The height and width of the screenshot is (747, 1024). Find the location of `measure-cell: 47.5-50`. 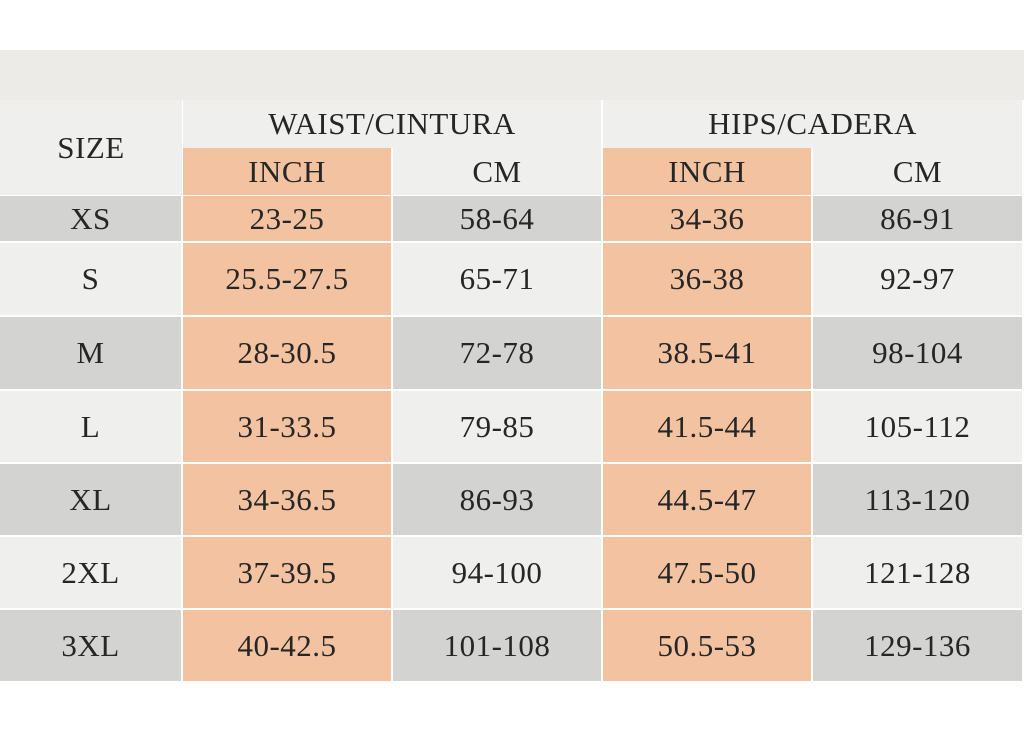

measure-cell: 47.5-50 is located at coordinates (707, 572).